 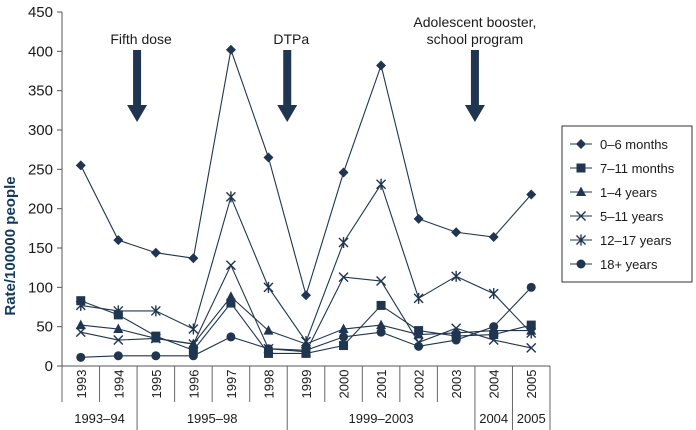 I want to click on y-tick-label: 300, so click(x=40, y=130).